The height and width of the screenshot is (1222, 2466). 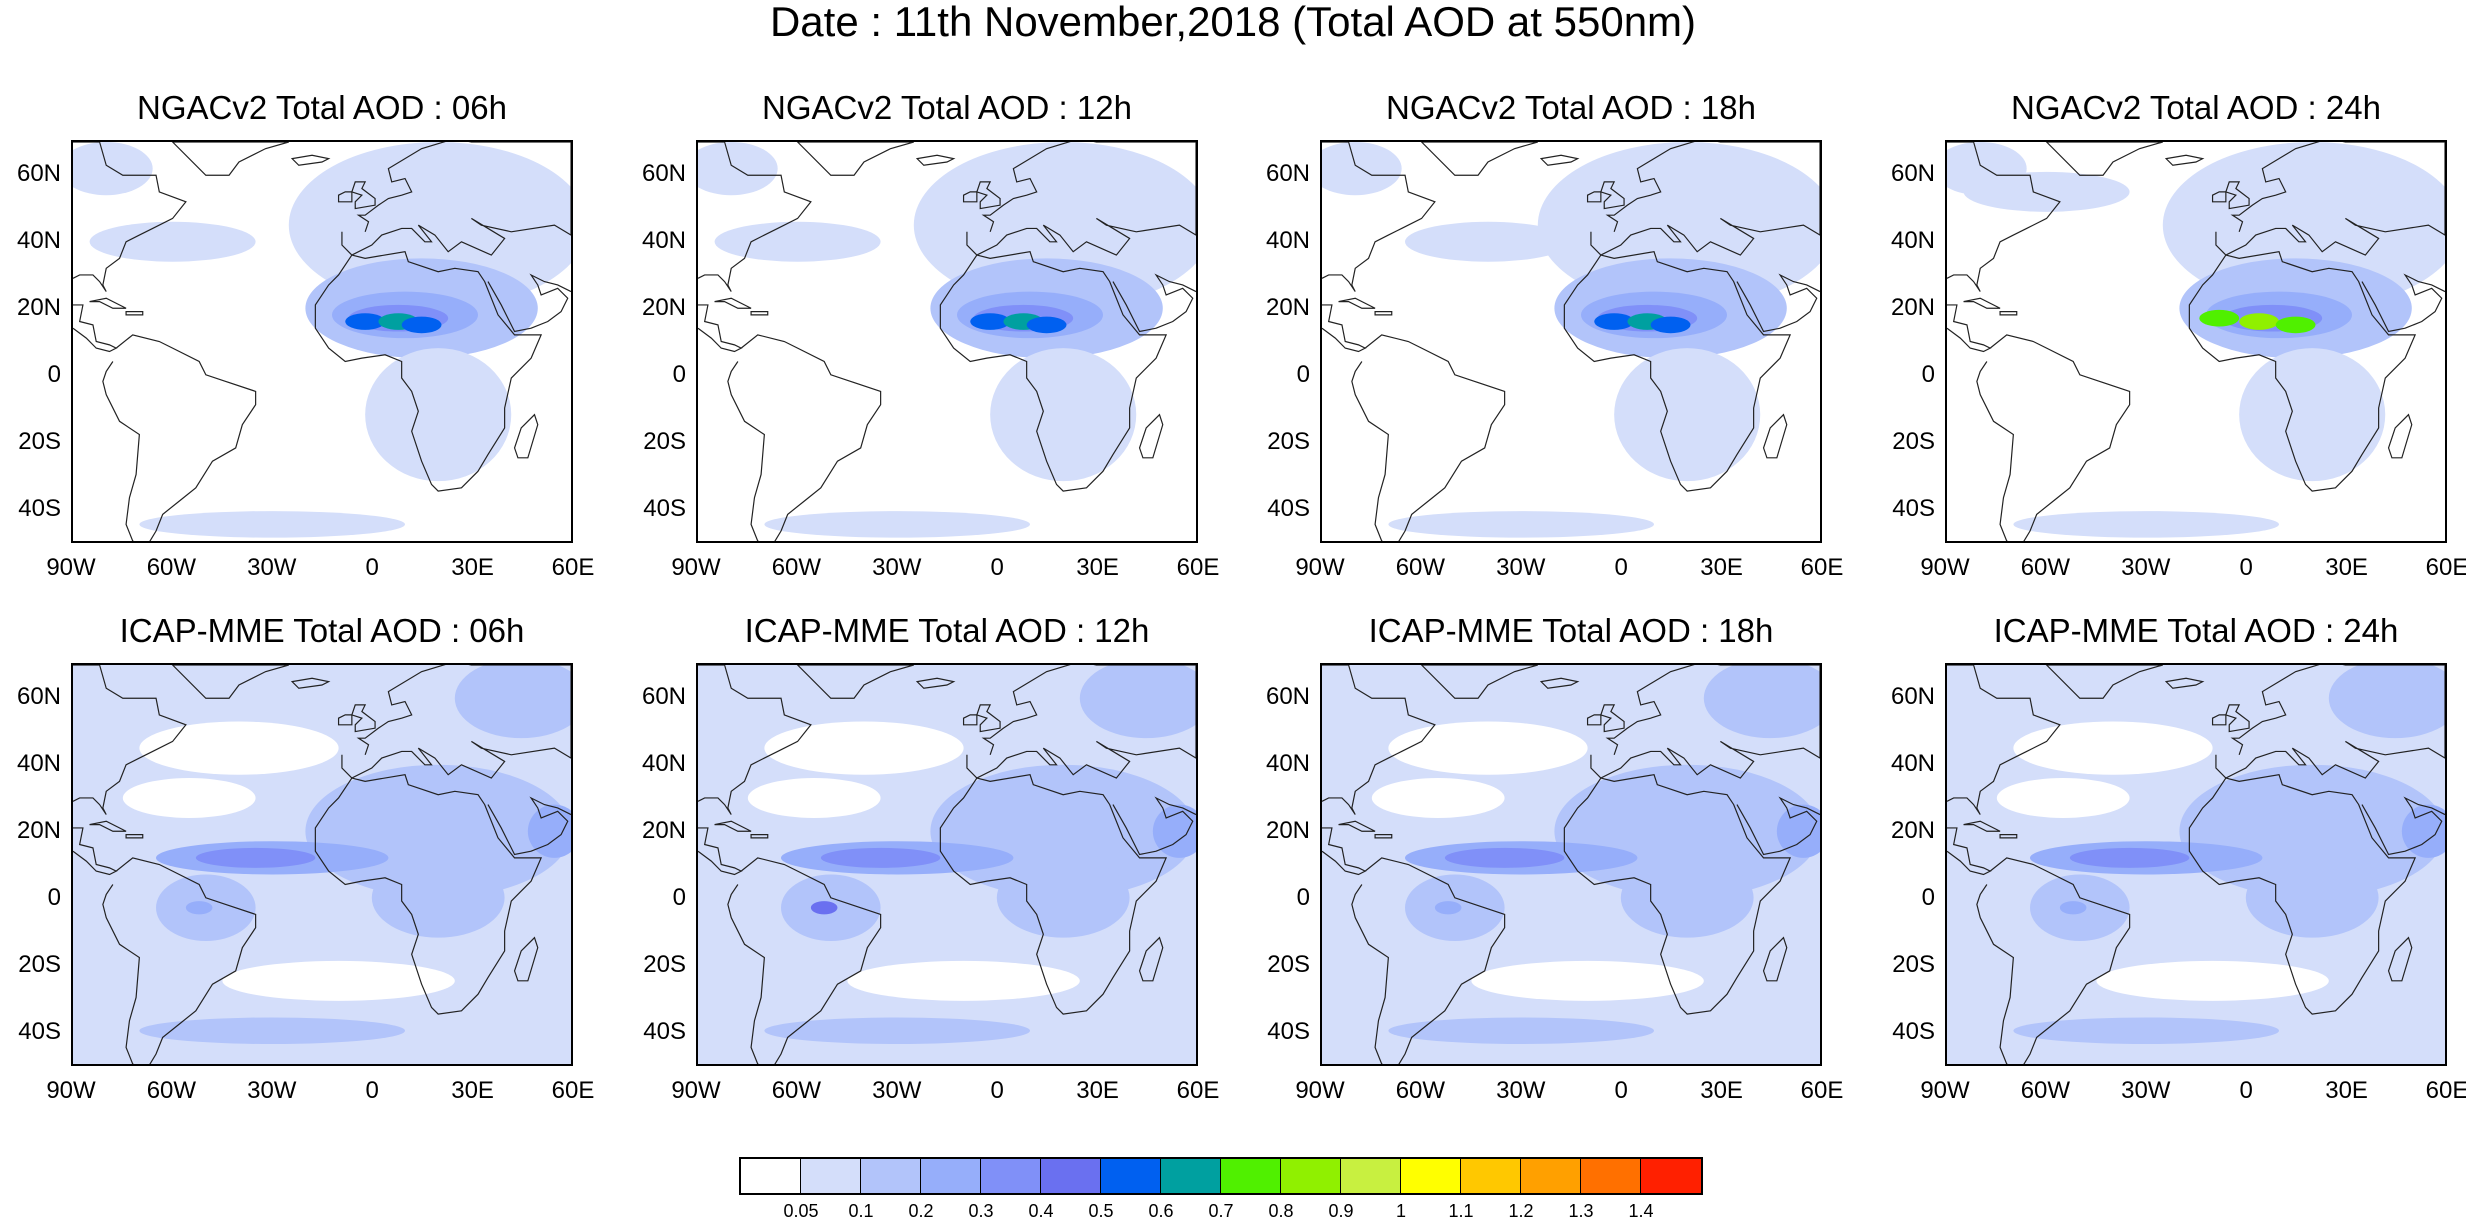 I want to click on colorbar-label: 0.4, so click(x=1041, y=1211).